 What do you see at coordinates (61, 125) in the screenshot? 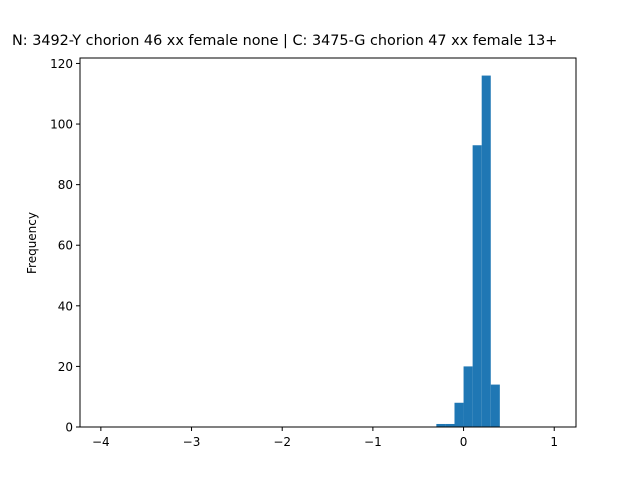
I see `y-tick-label: 100` at bounding box center [61, 125].